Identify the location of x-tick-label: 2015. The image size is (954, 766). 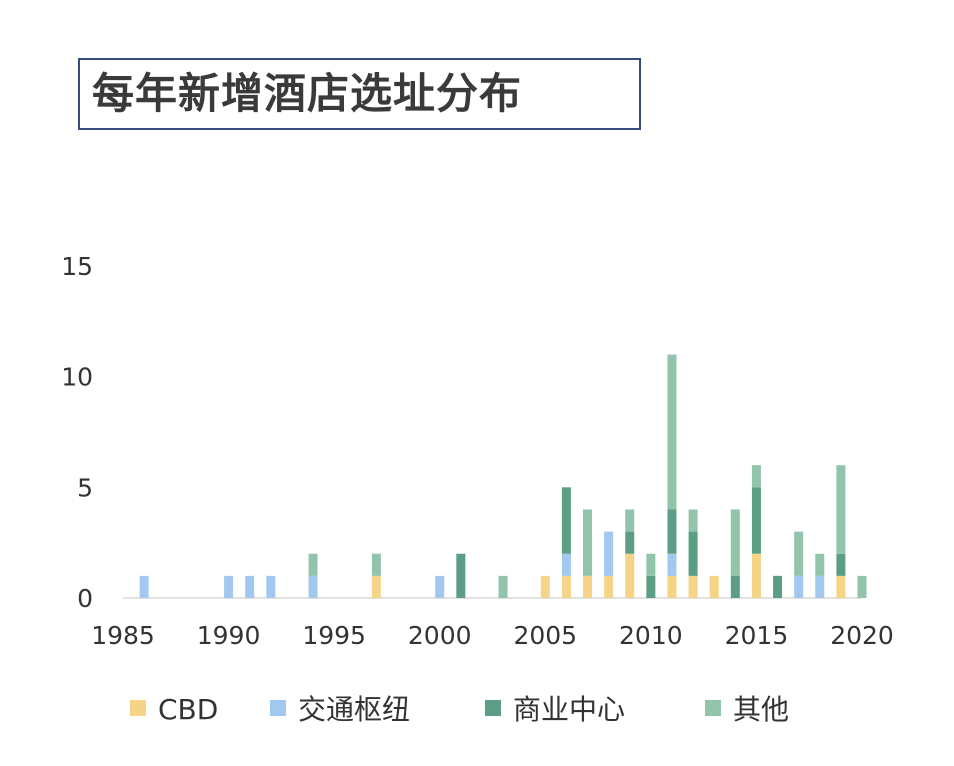
(757, 635).